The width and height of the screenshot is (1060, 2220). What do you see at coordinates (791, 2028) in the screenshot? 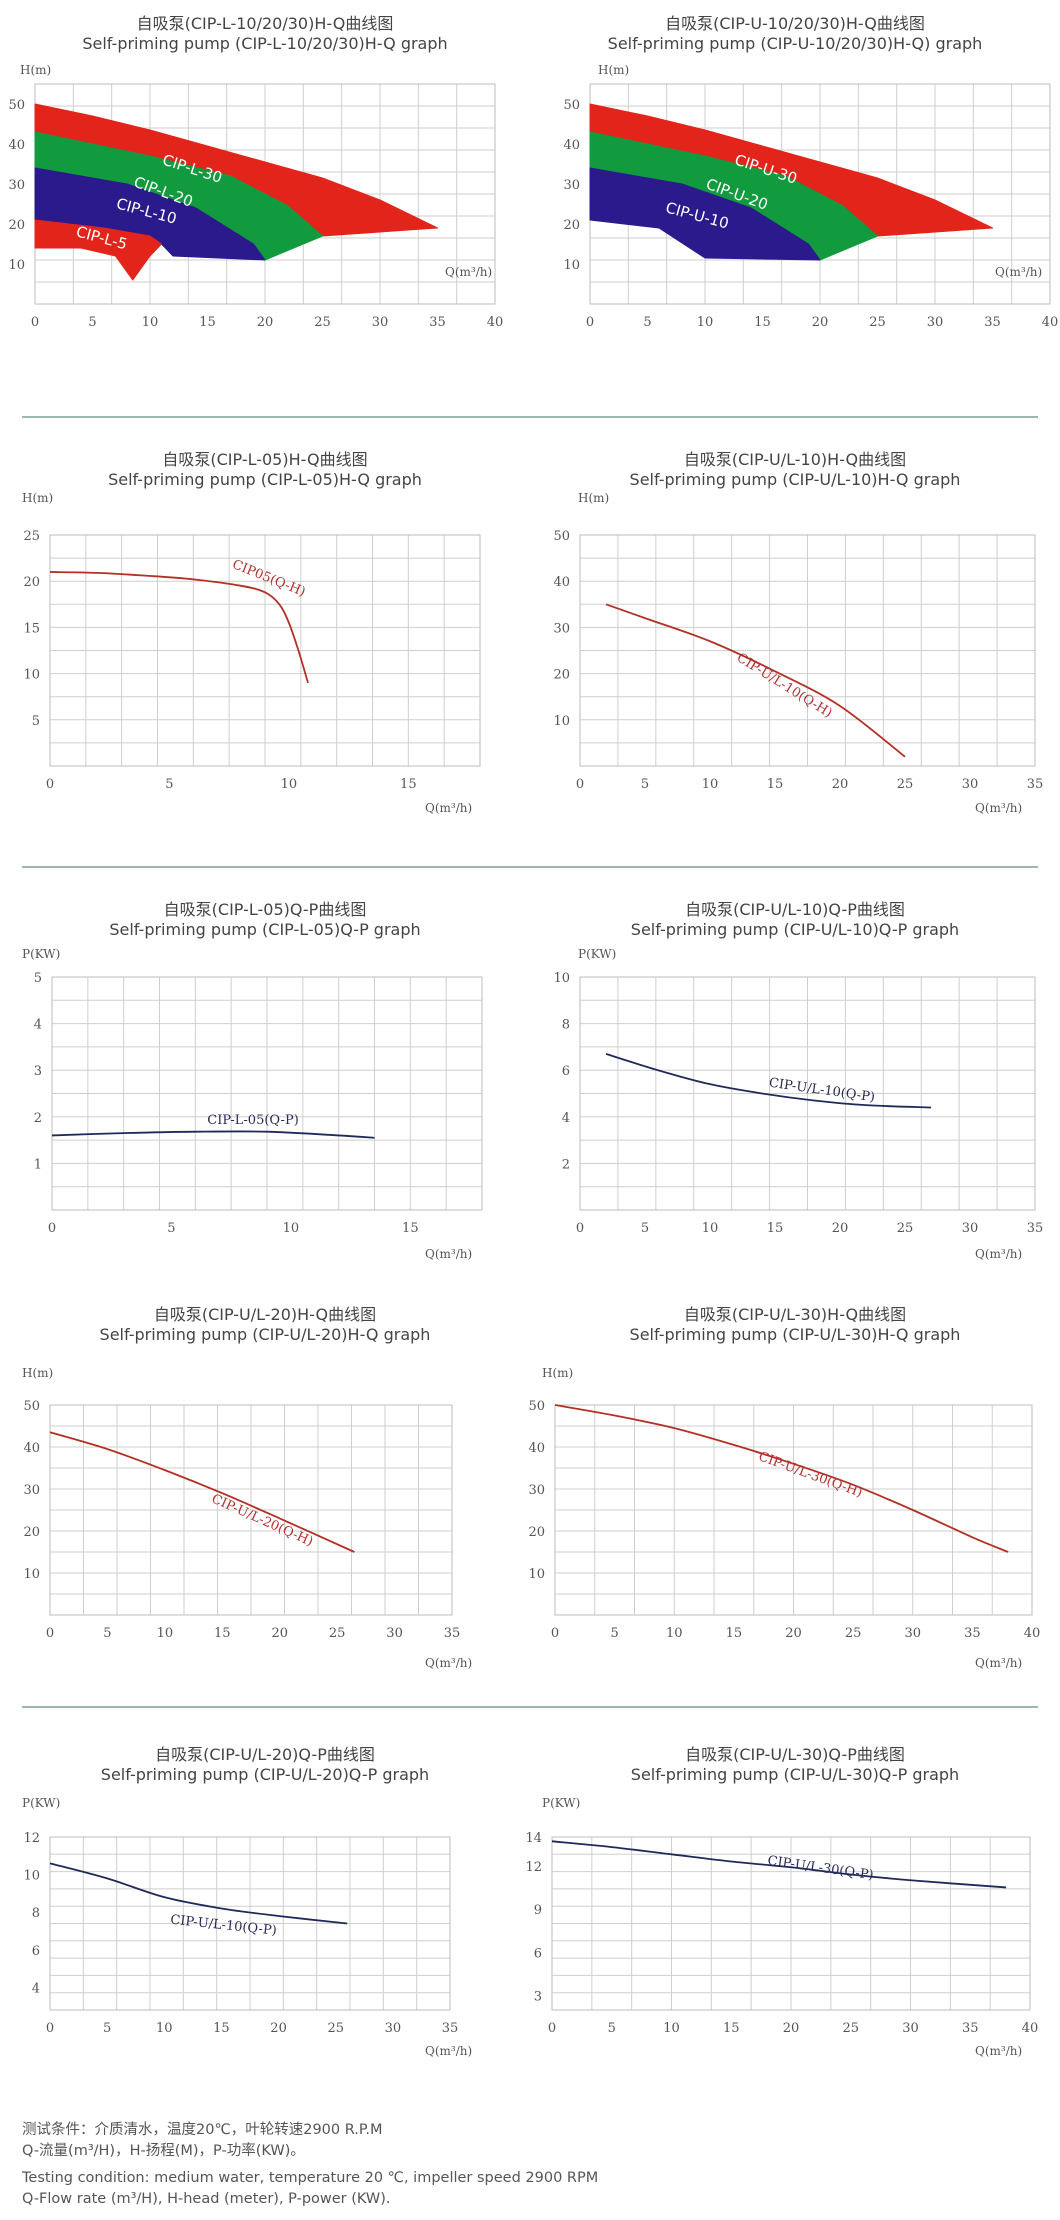
I see `x-tick-label: 20` at bounding box center [791, 2028].